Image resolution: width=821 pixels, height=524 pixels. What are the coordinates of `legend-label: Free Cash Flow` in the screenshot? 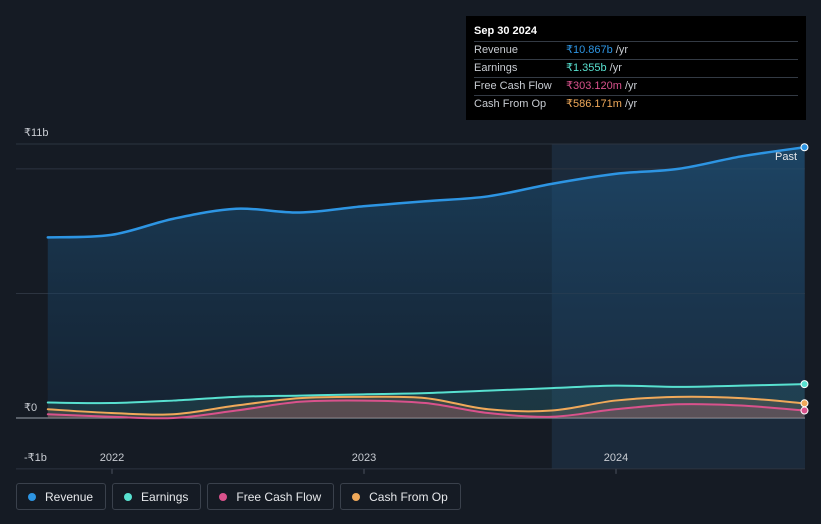 It's located at (279, 496).